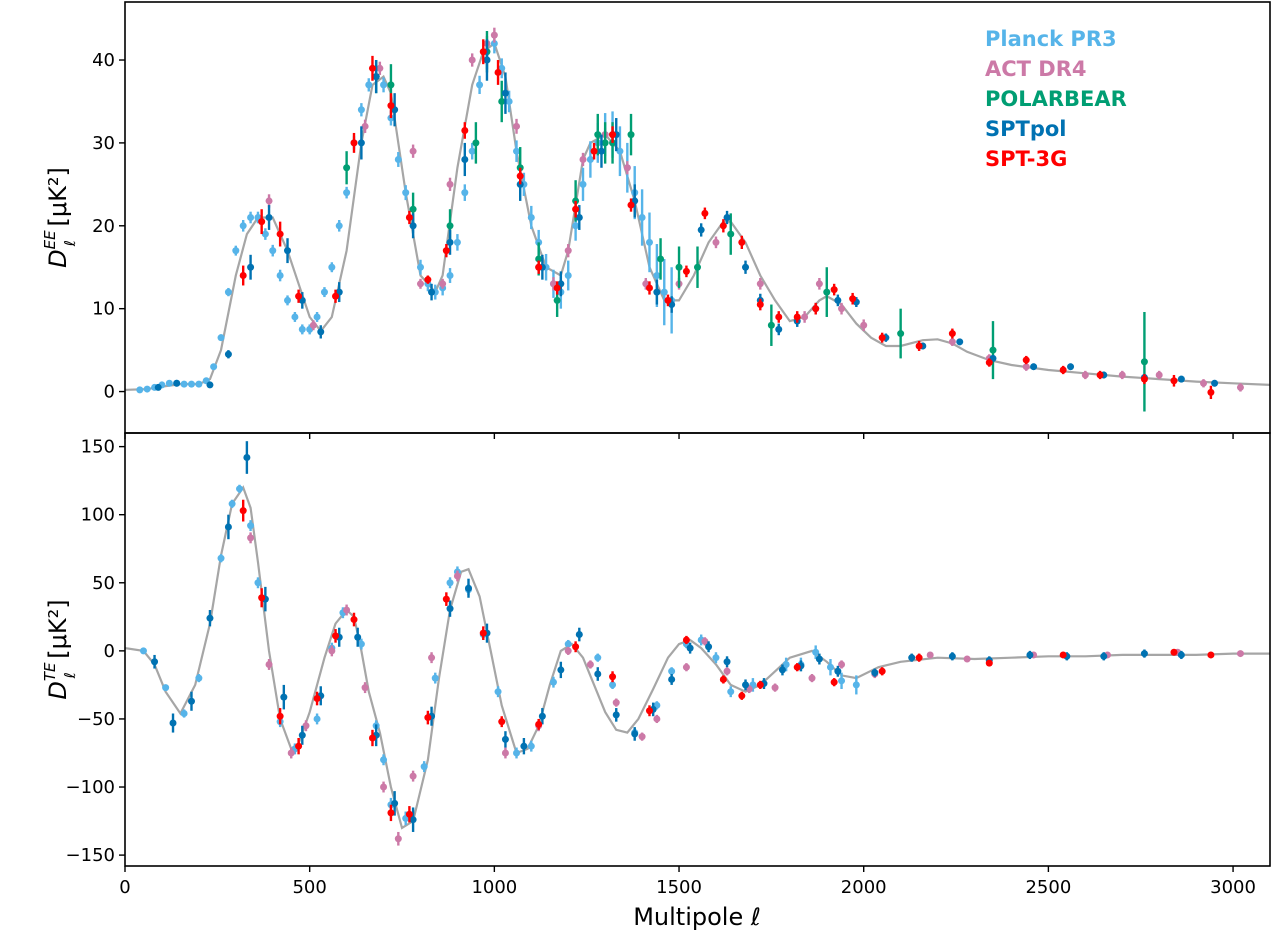  I want to click on ee-y-tick-label: 10, so click(103, 309).